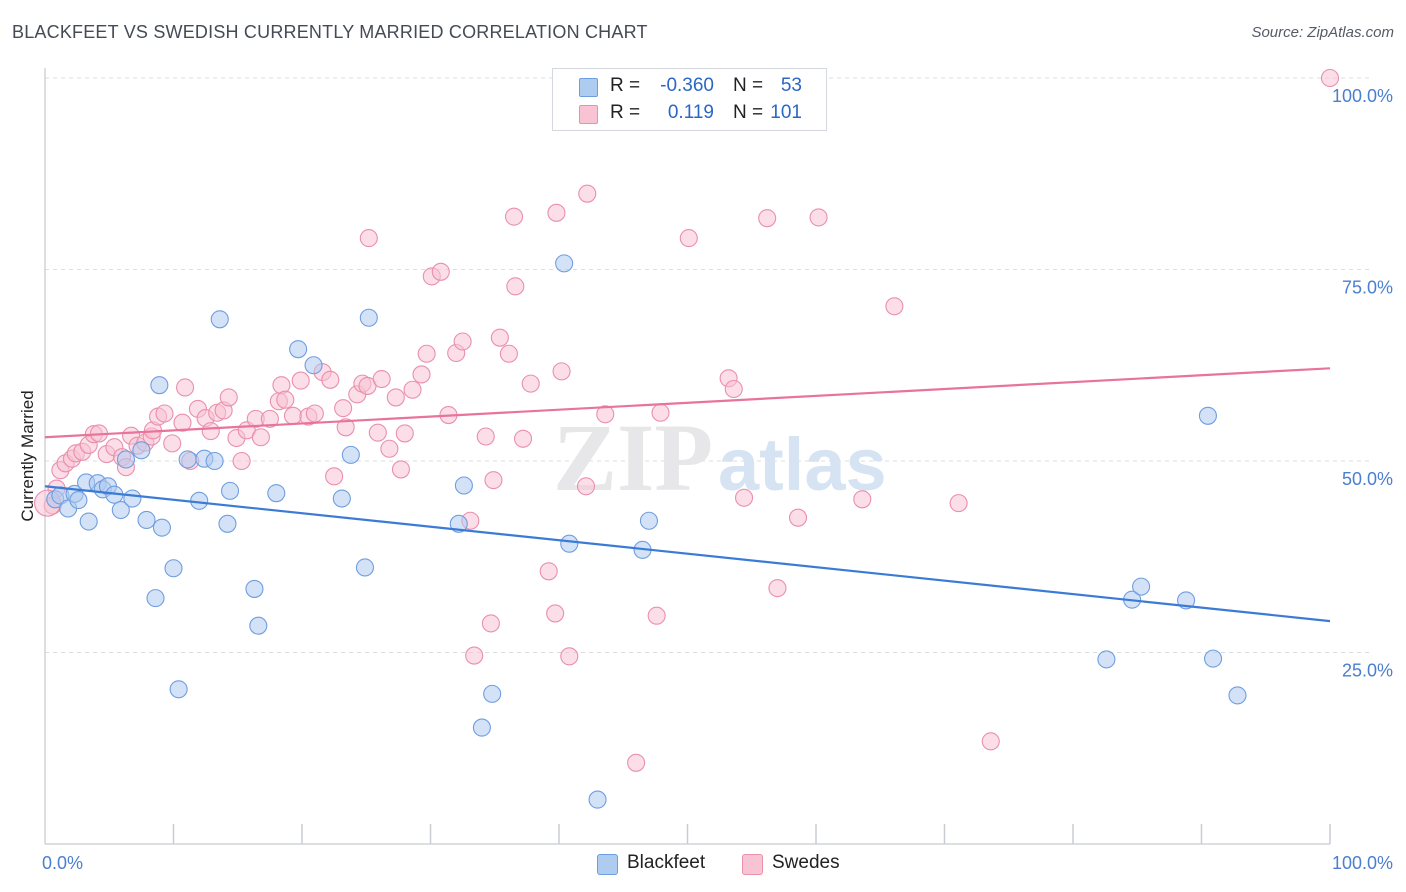  What do you see at coordinates (1322, 32) in the screenshot?
I see `source-note: Source: ZipAtlas.com` at bounding box center [1322, 32].